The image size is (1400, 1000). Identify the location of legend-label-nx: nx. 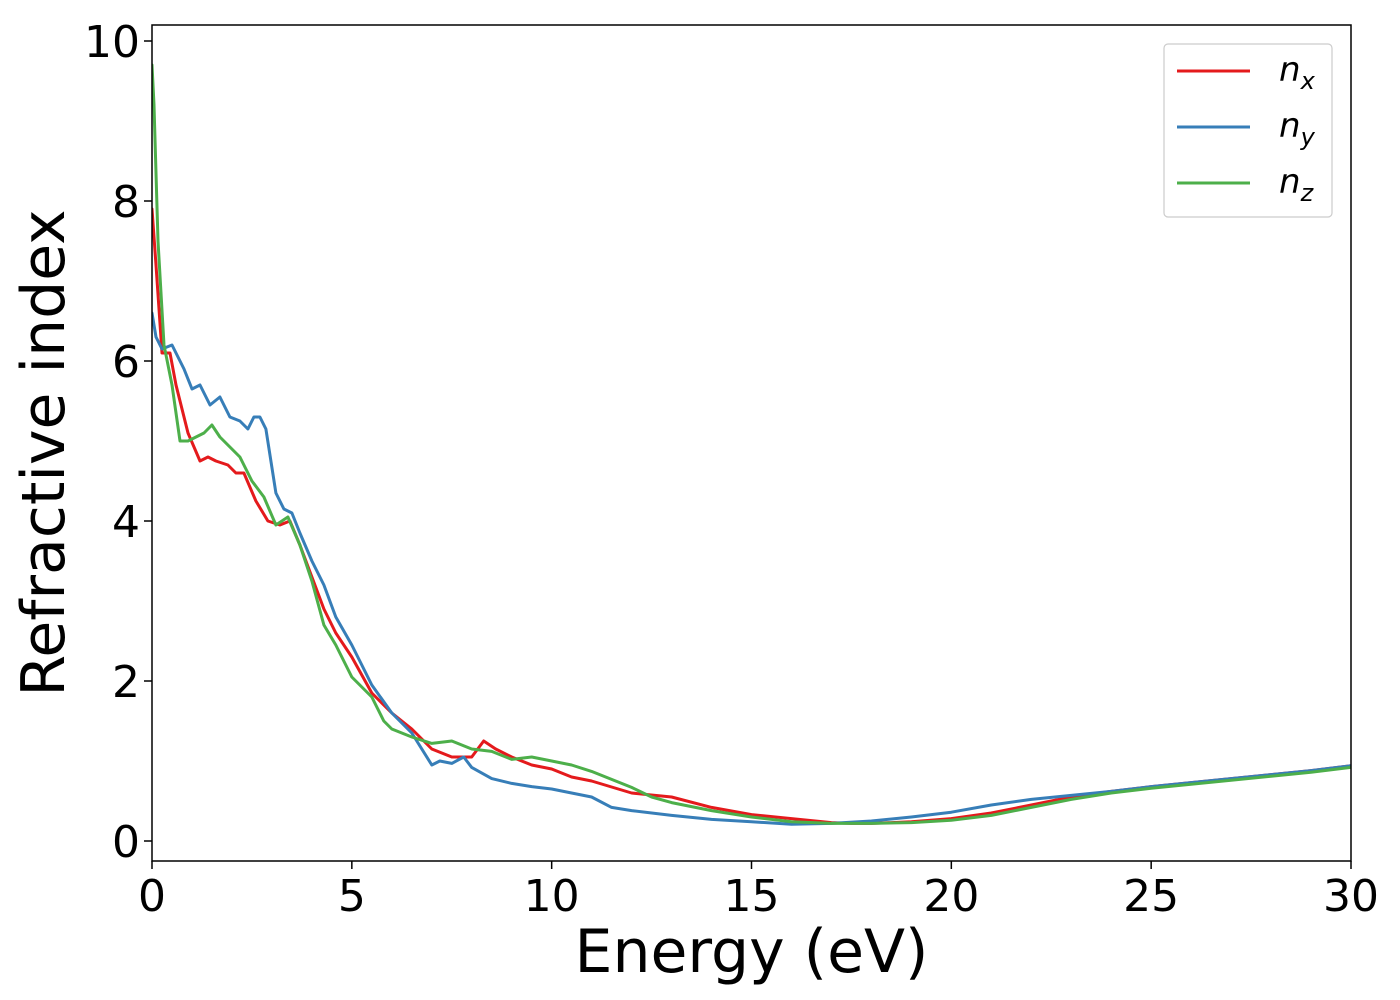
(1297, 72).